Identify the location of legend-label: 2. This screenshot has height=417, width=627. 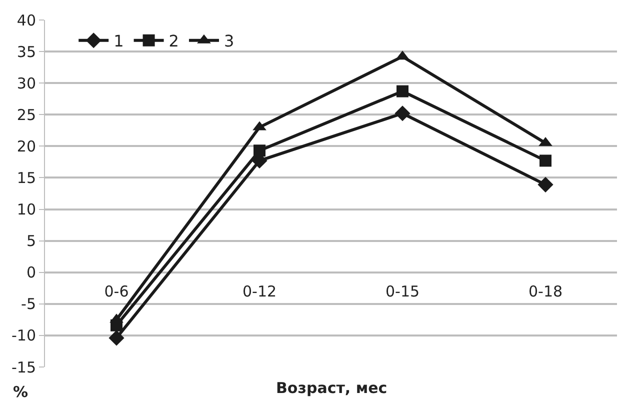
(173, 41).